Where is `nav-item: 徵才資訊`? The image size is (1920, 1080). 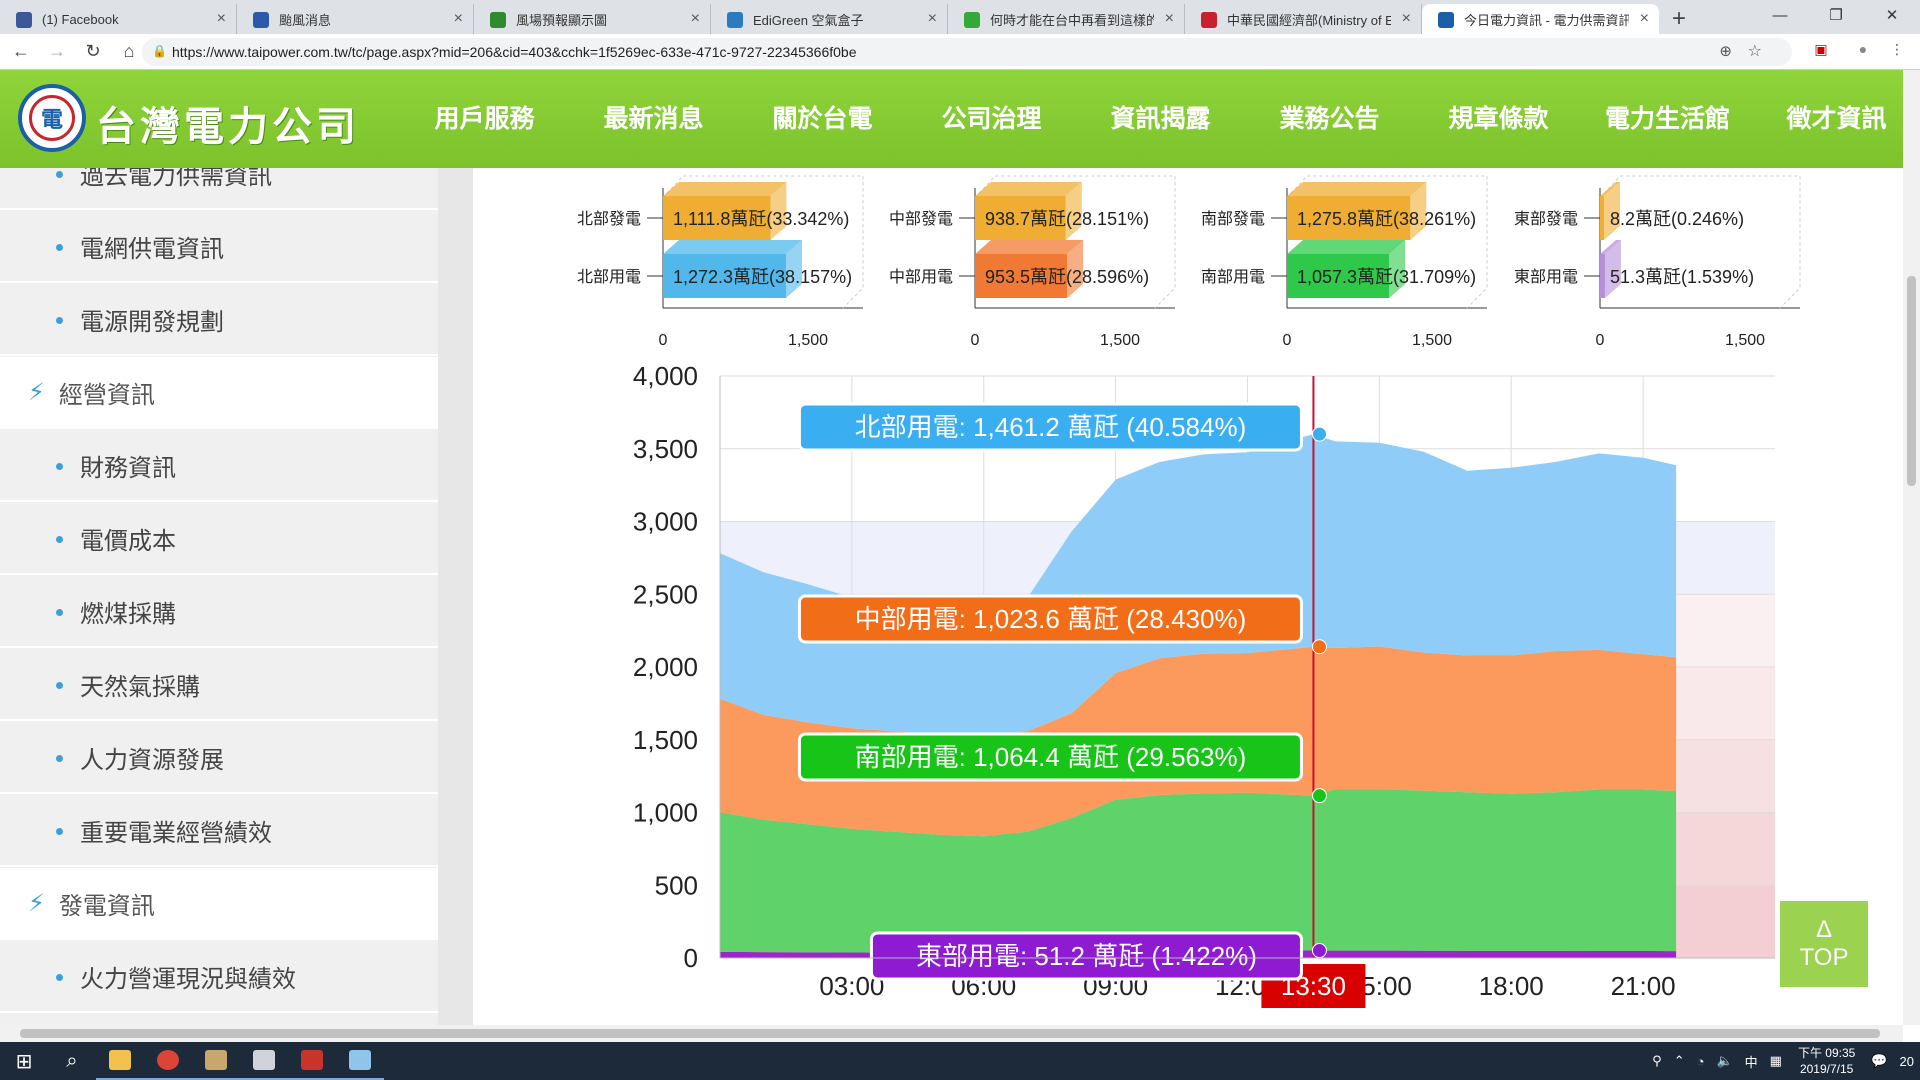 nav-item: 徵才資訊 is located at coordinates (1836, 119).